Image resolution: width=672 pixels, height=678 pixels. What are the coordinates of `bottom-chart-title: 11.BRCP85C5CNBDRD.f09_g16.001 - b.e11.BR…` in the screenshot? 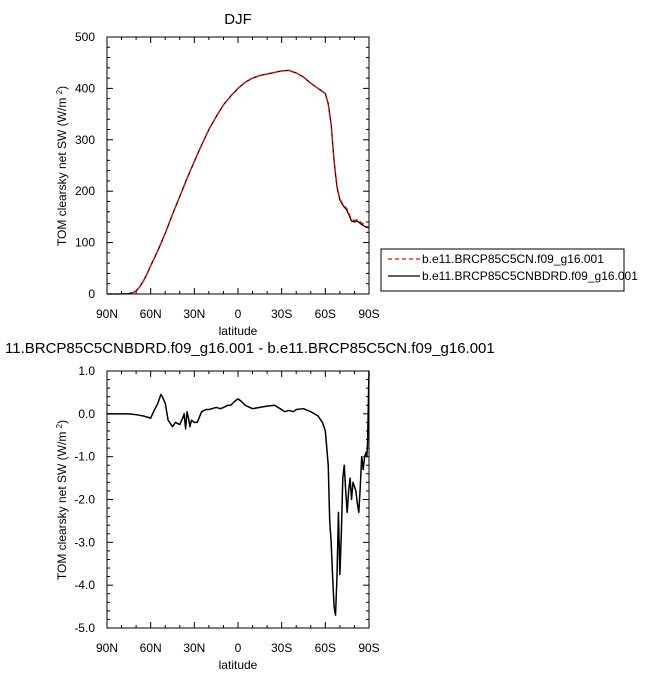 It's located at (250, 348).